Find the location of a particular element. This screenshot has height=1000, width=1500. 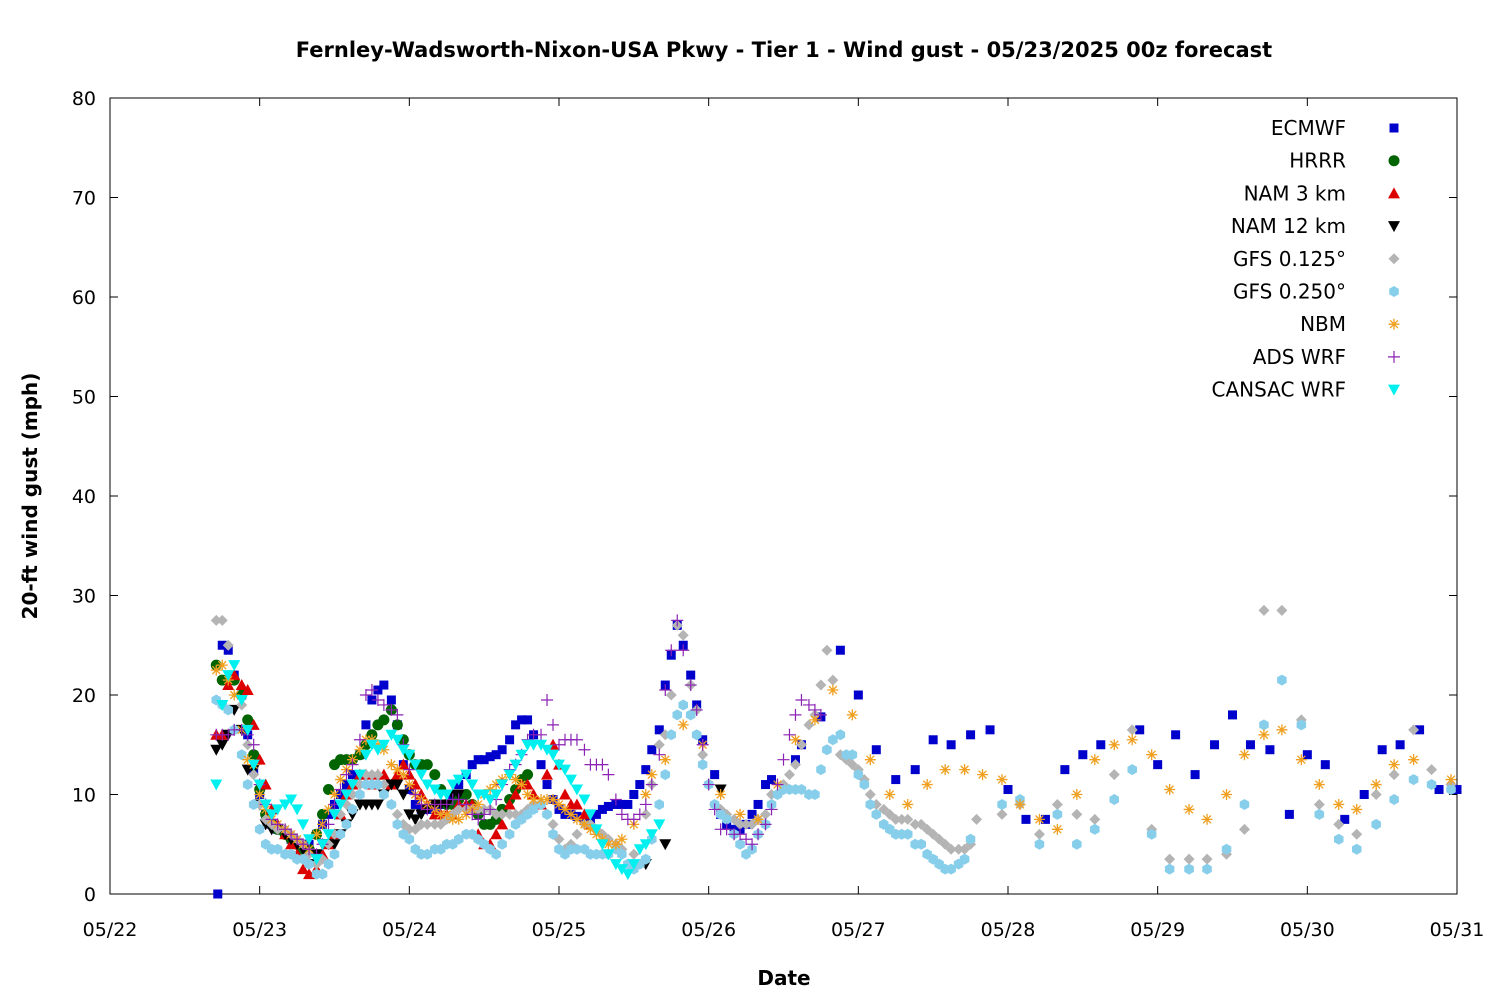

y-tick-label: 60 is located at coordinates (84, 298).